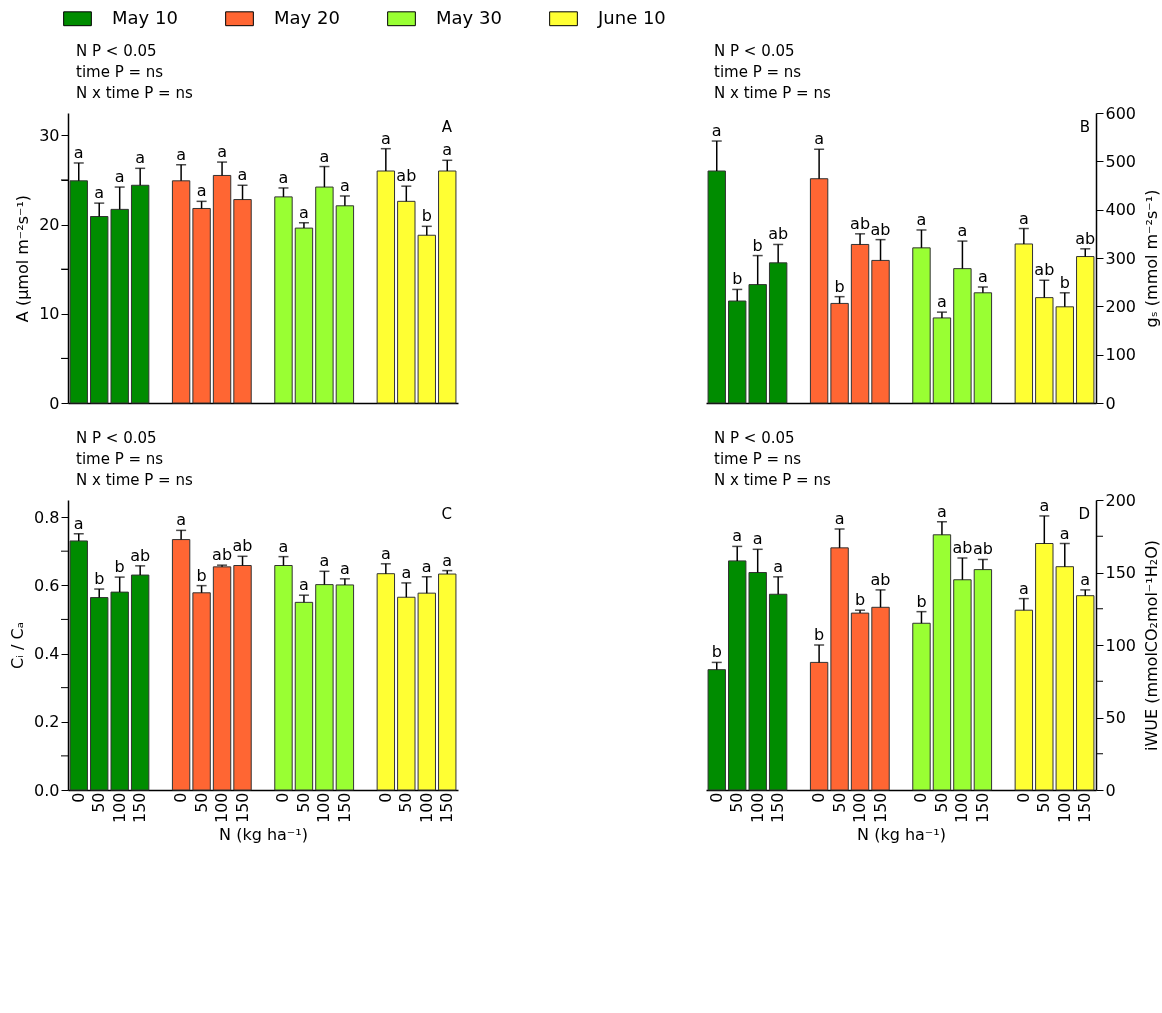  Describe the element at coordinates (54, 403) in the screenshot. I see `y-tick-label: 0` at that location.